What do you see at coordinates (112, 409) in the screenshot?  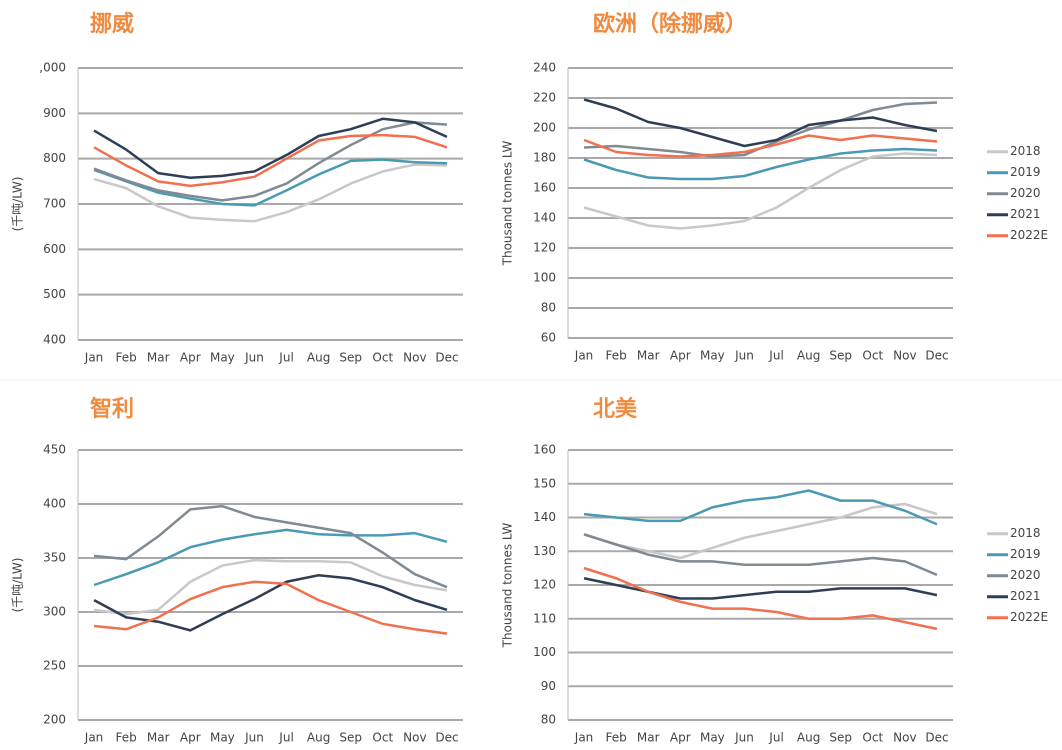 I see `chart-title: 智利` at bounding box center [112, 409].